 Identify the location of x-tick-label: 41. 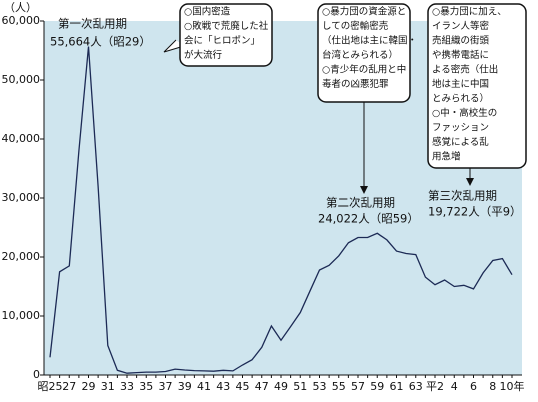
(204, 386).